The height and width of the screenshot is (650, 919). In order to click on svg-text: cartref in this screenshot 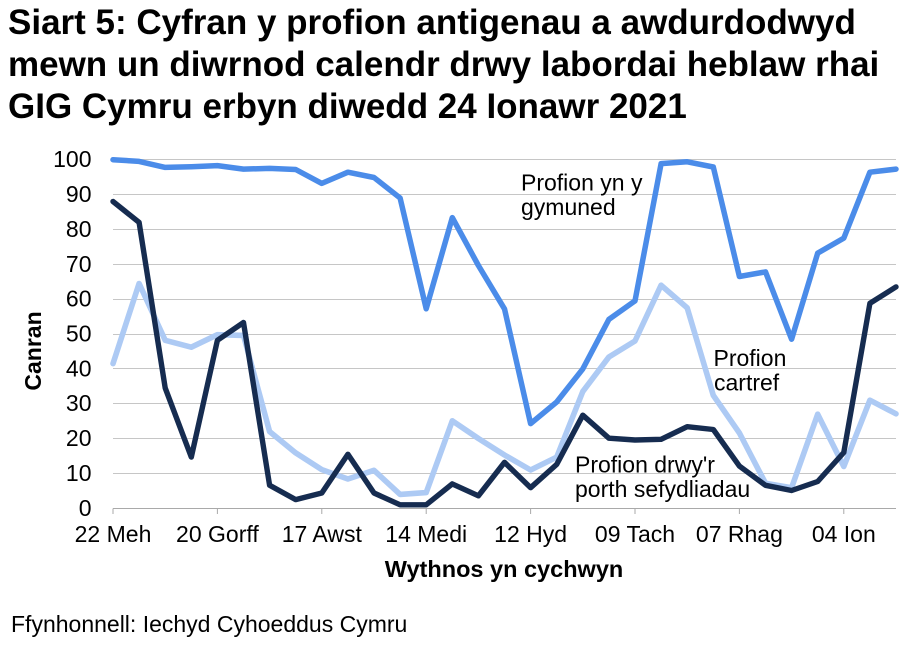, I will do `click(747, 383)`.